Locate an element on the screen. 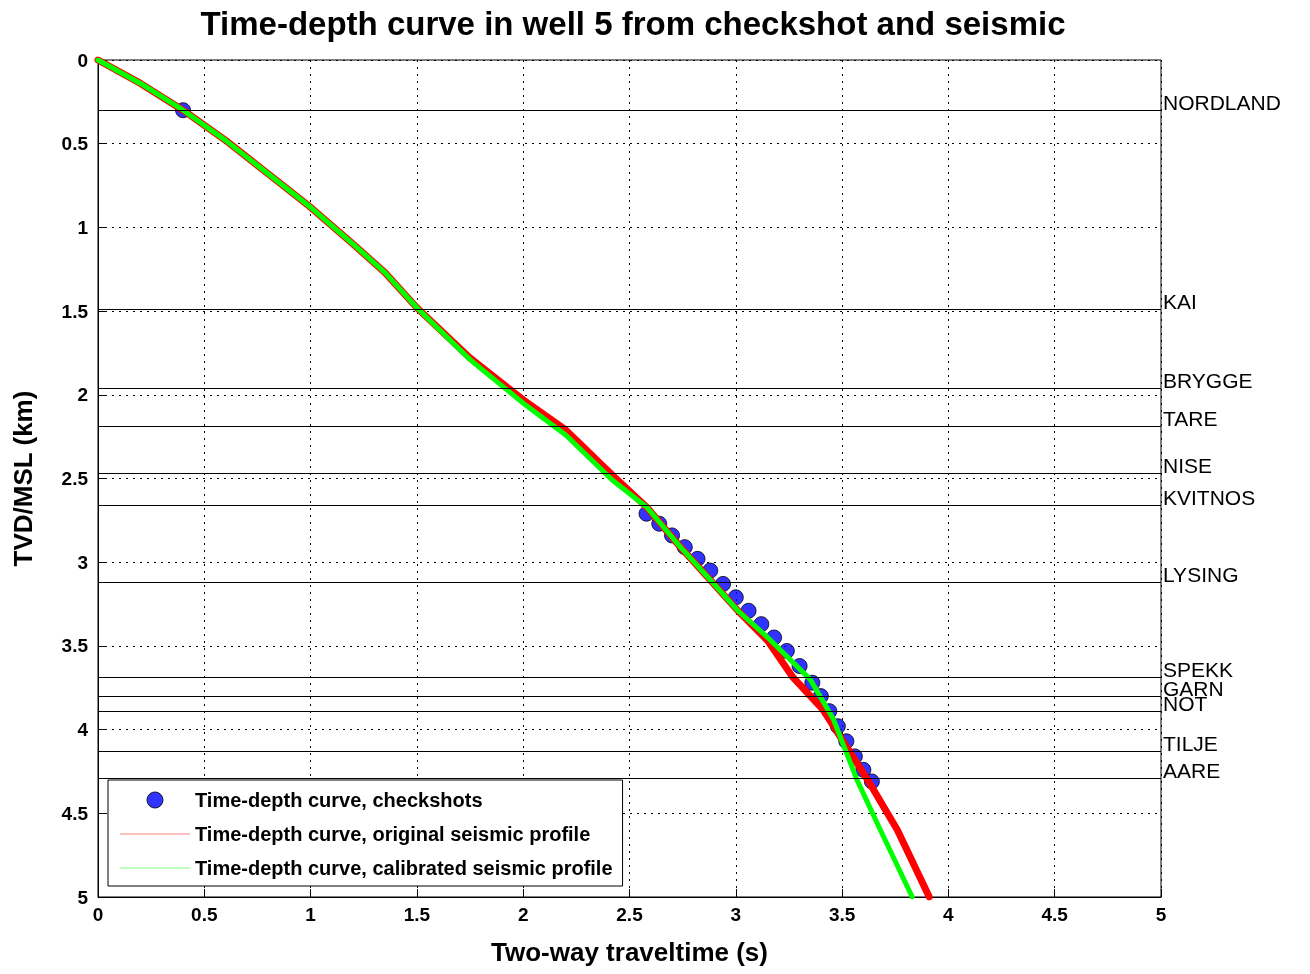  y-axis-title: TVD/MSL (km) is located at coordinates (23, 478).